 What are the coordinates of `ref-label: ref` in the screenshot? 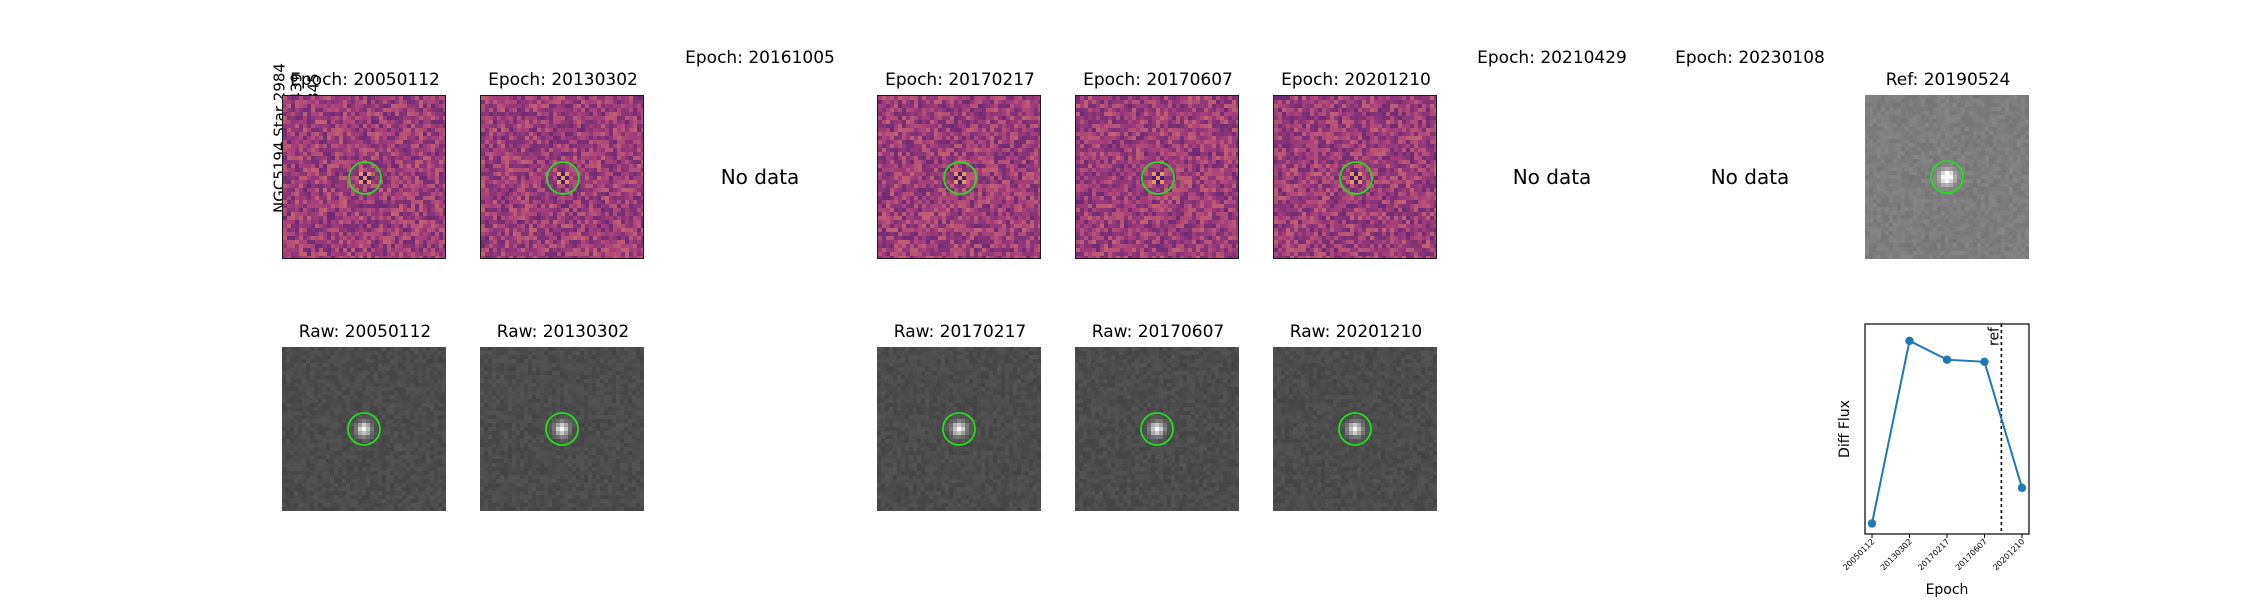 It's located at (1994, 336).